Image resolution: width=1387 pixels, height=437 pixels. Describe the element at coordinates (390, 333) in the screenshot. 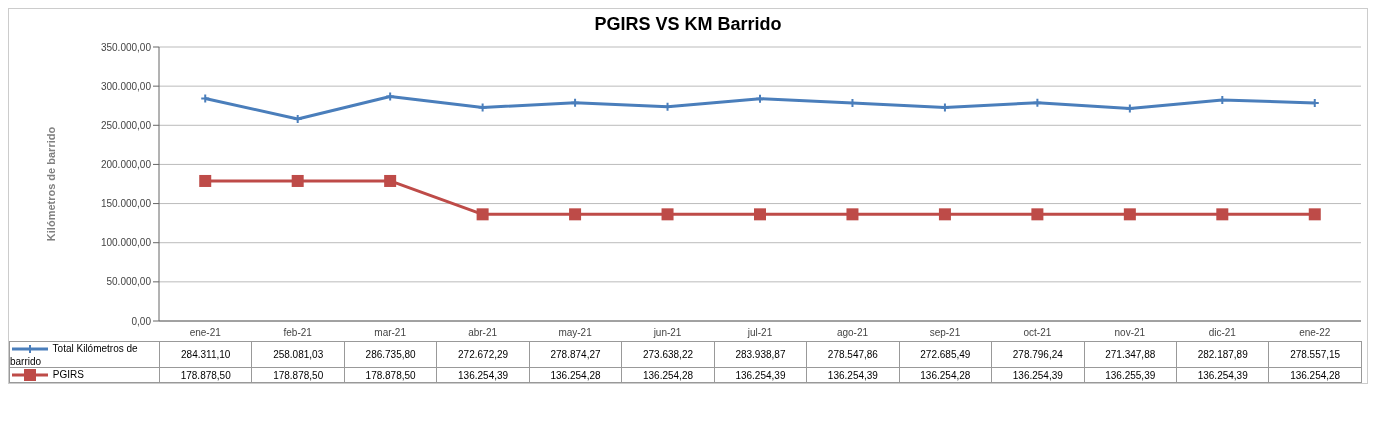

I see `x-tick-label: mar-21` at that location.